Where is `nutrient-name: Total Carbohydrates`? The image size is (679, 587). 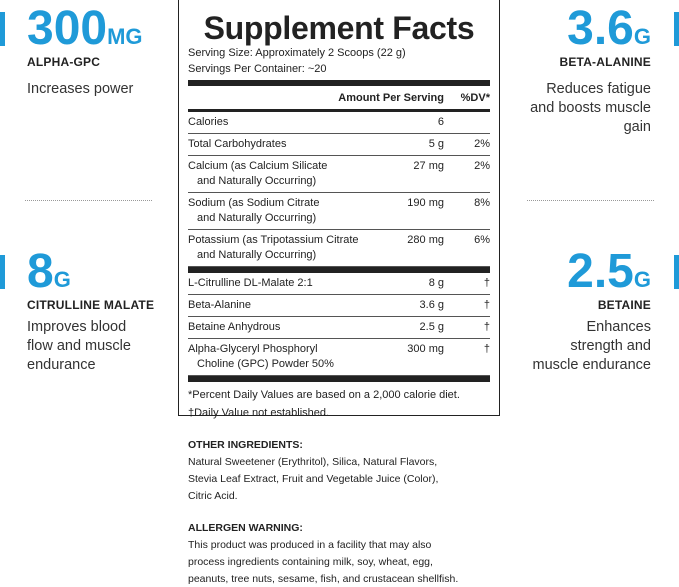
nutrient-name: Total Carbohydrates is located at coordinates (281, 144).